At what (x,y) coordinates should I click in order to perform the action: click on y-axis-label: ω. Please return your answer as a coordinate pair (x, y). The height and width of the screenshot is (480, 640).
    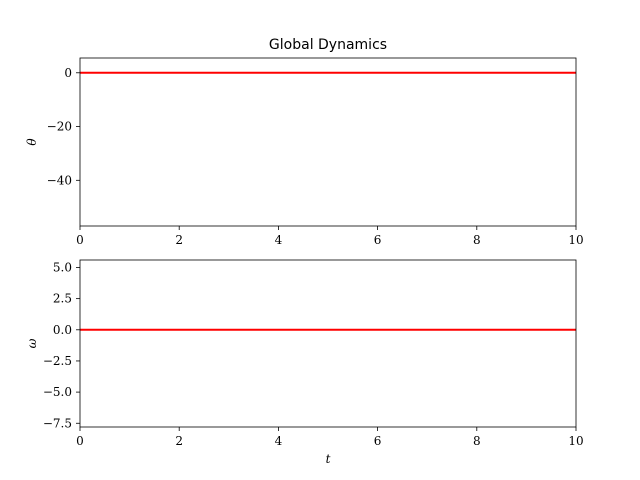
    Looking at the image, I should click on (32, 343).